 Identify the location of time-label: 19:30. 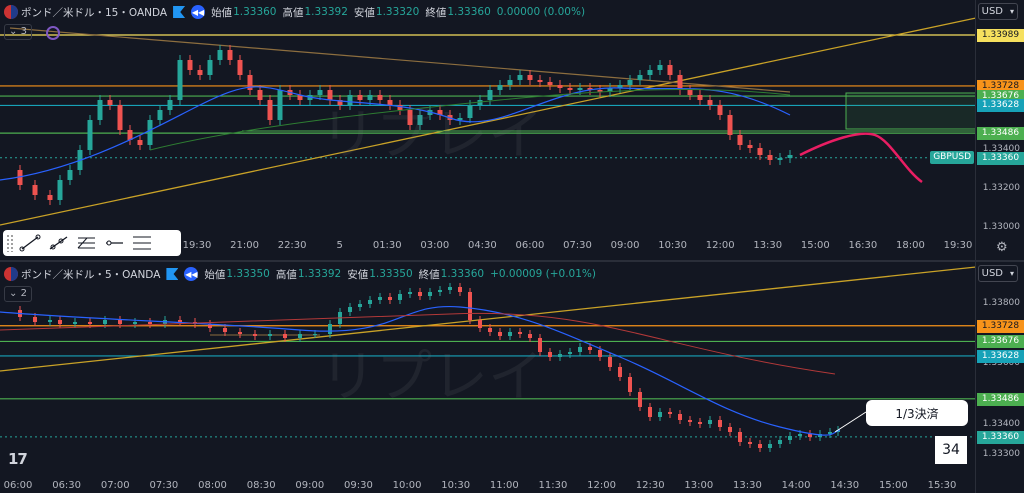
(197, 245).